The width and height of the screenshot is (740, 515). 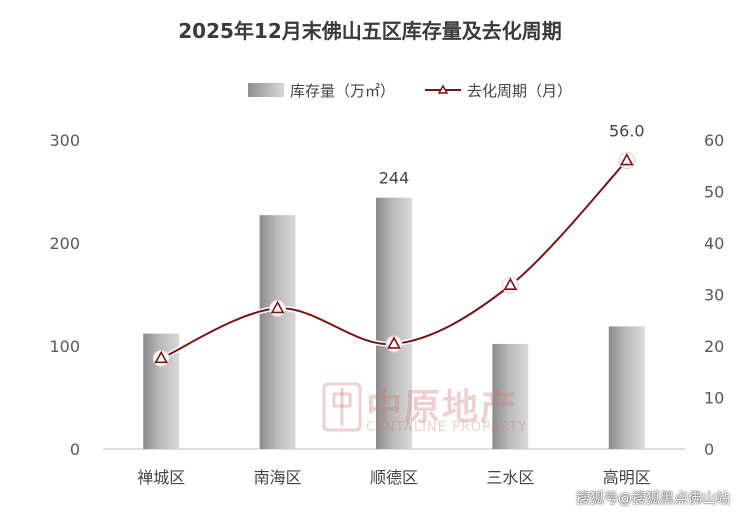 What do you see at coordinates (520, 90) in the screenshot?
I see `legend-line-label: 去化周期（月）` at bounding box center [520, 90].